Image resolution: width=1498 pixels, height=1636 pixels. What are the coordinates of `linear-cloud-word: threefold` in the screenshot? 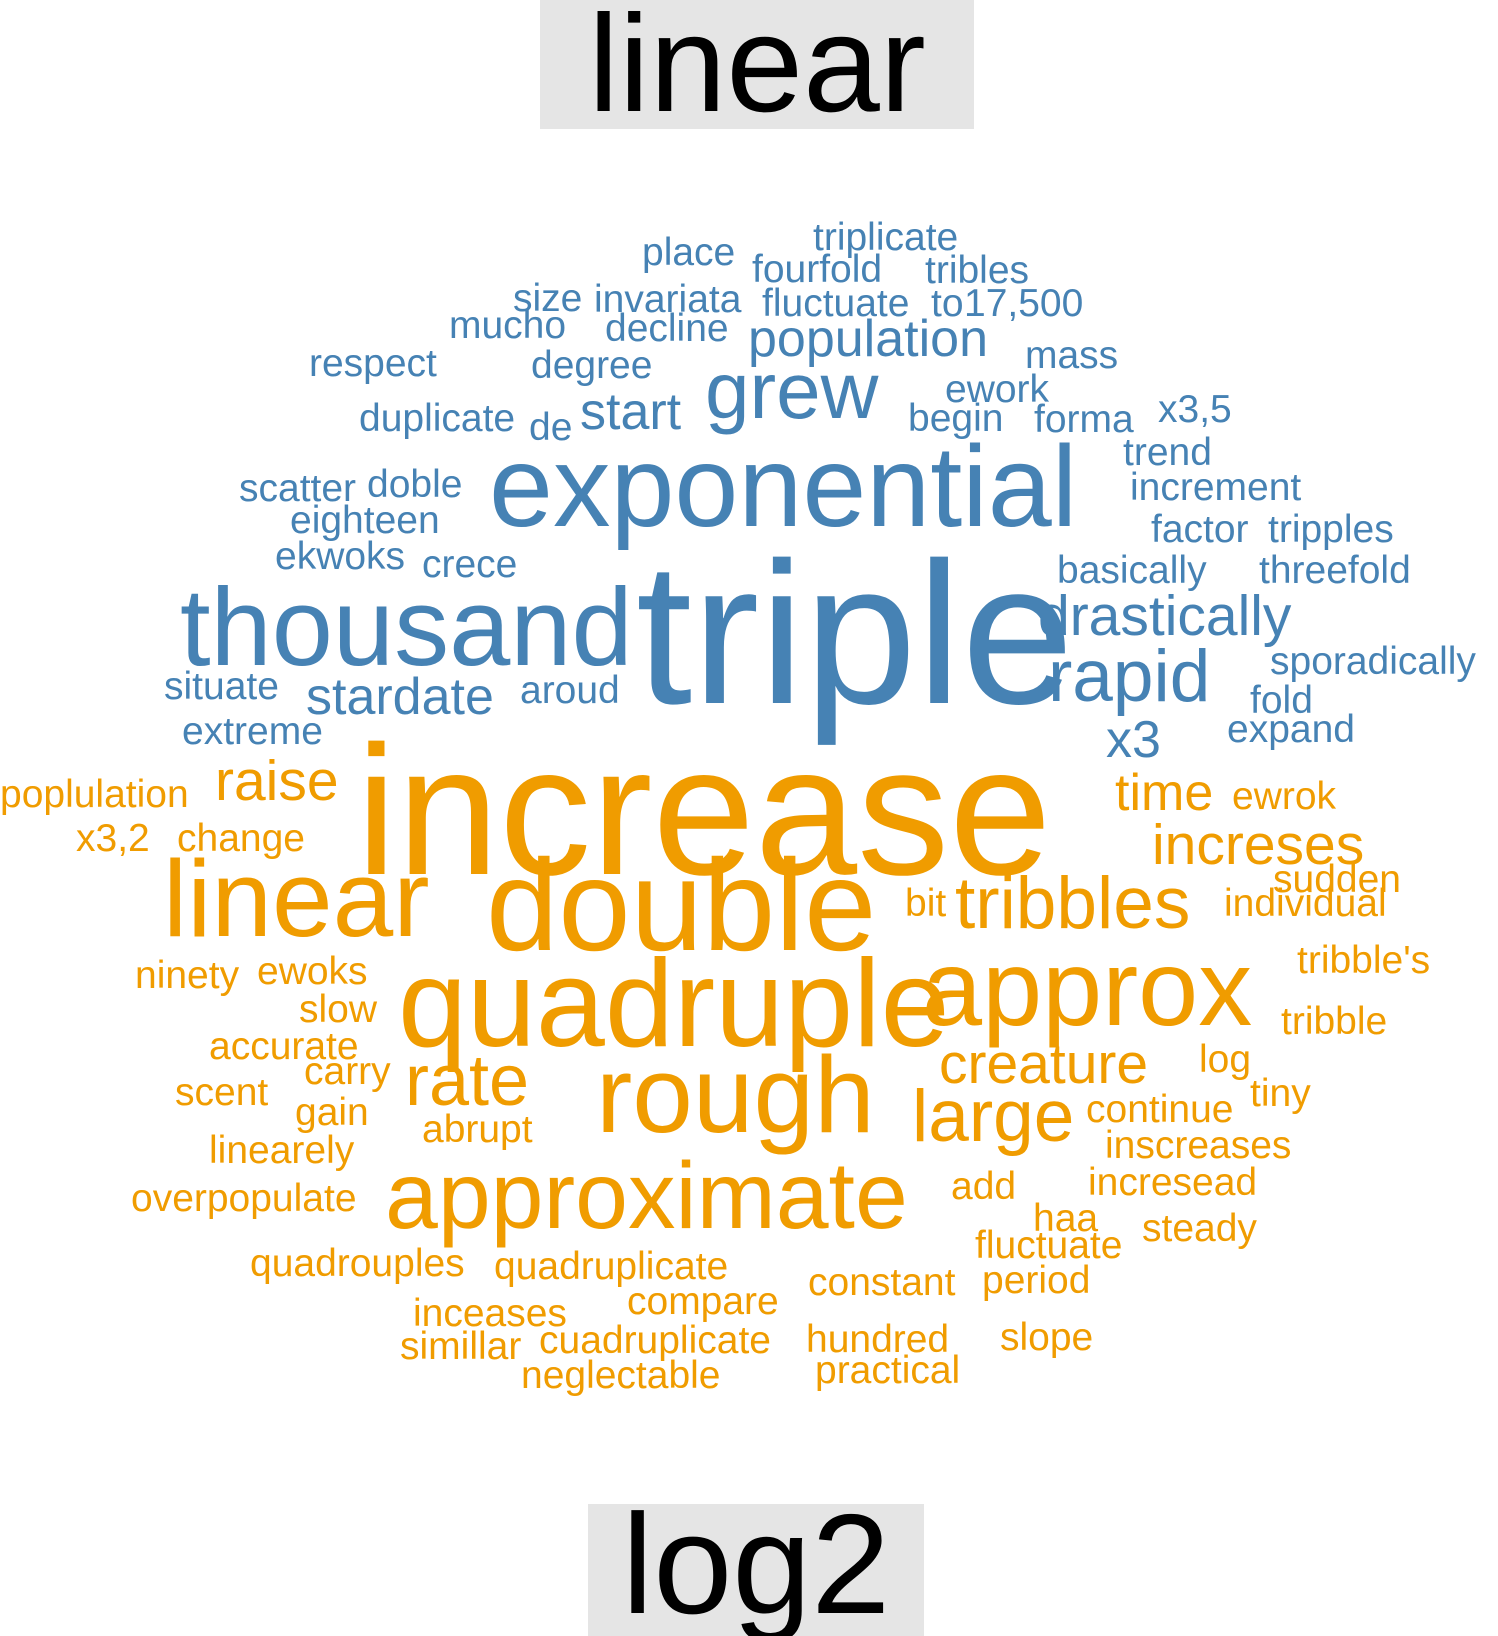 It's located at (1335, 570).